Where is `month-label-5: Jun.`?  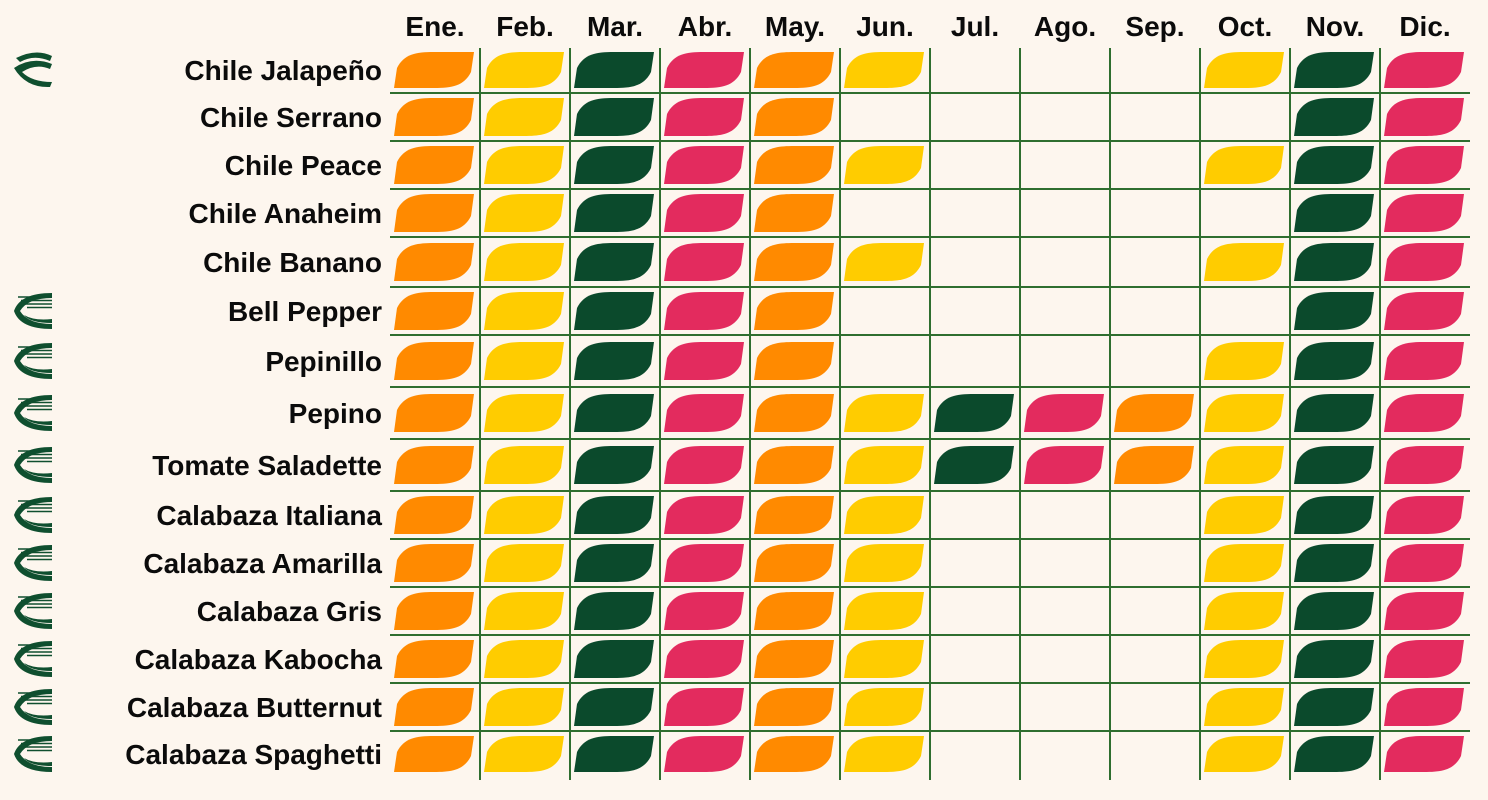 month-label-5: Jun. is located at coordinates (885, 26).